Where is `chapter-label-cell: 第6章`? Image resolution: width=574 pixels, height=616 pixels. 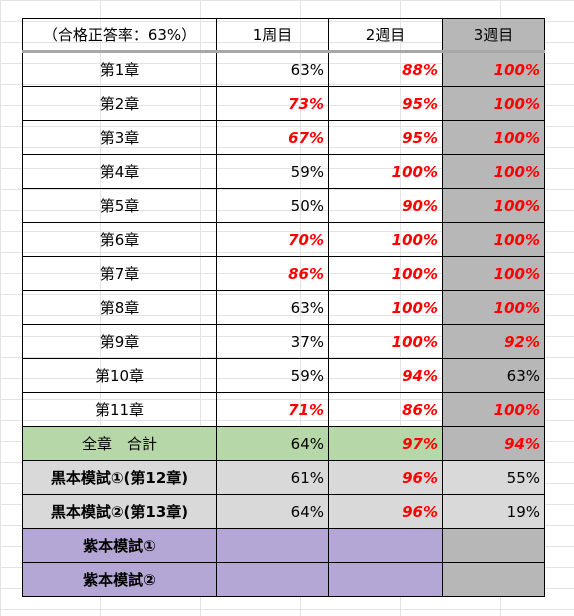
chapter-label-cell: 第6章 is located at coordinates (119, 239).